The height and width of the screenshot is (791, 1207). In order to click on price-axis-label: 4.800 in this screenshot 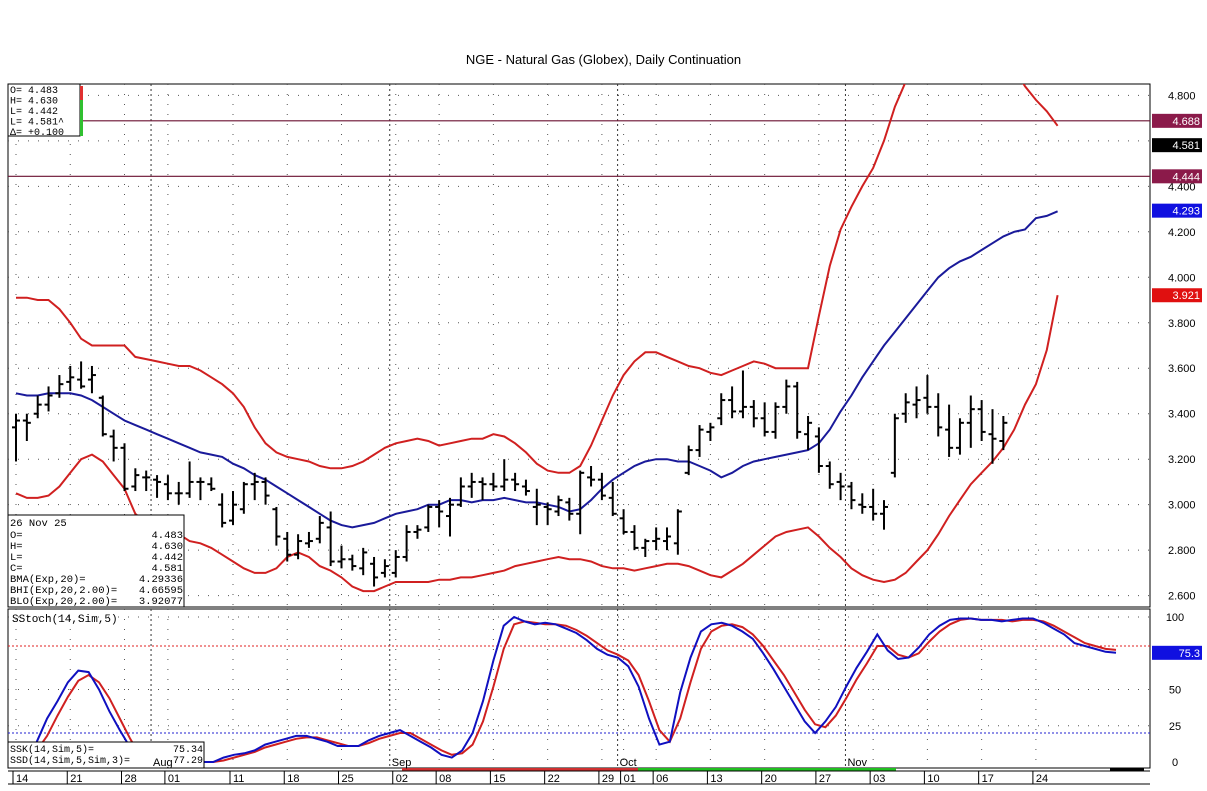, I will do `click(1182, 96)`.